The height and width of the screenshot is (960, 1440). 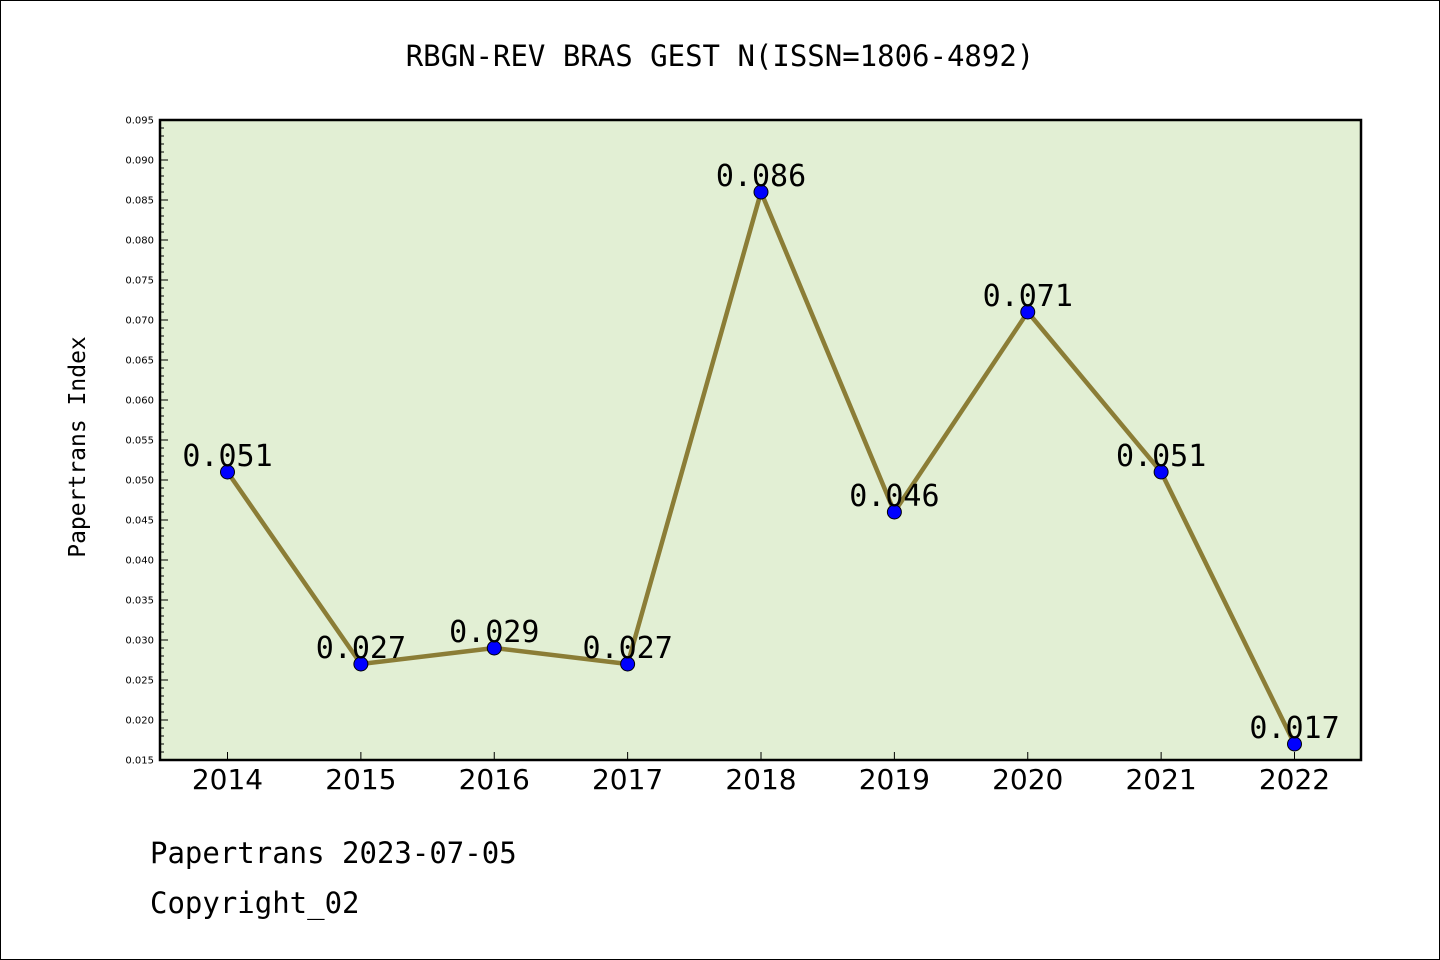 What do you see at coordinates (139, 401) in the screenshot?
I see `y-tick-label: 0.060` at bounding box center [139, 401].